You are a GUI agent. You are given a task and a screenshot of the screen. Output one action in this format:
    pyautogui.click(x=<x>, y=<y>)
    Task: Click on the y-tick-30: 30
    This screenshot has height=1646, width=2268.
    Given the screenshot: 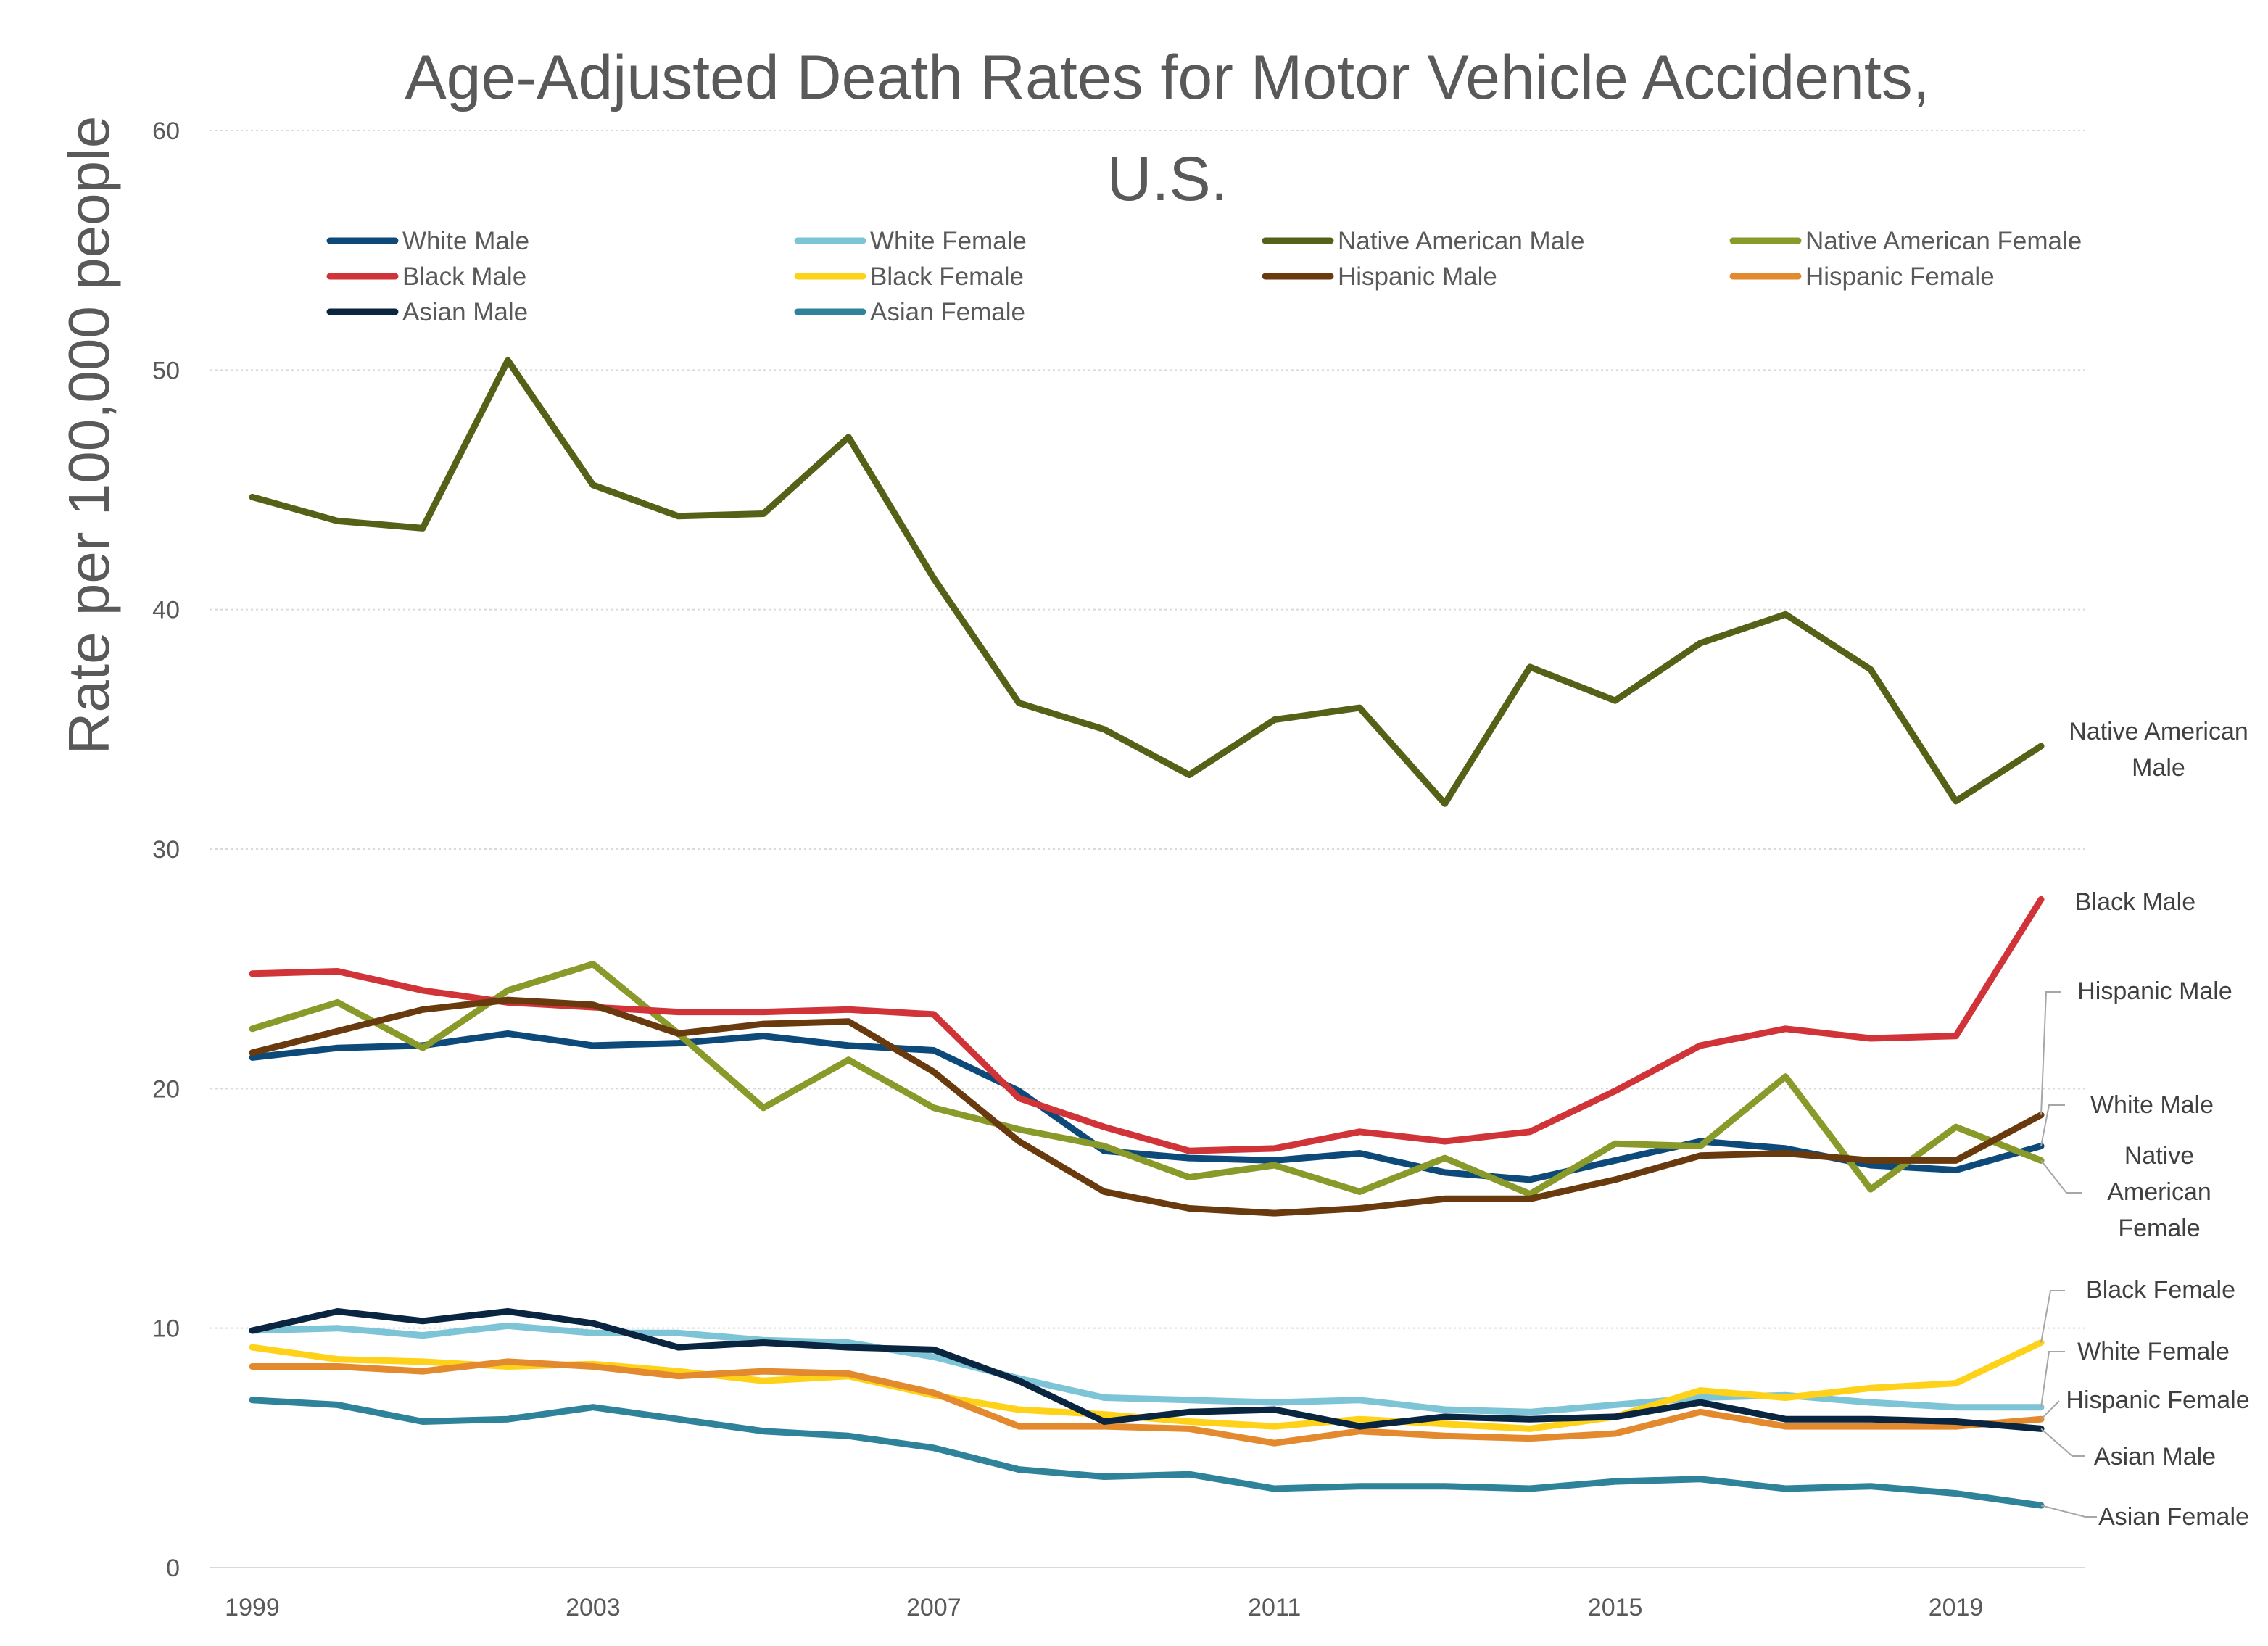 What is the action you would take?
    pyautogui.click(x=166, y=850)
    